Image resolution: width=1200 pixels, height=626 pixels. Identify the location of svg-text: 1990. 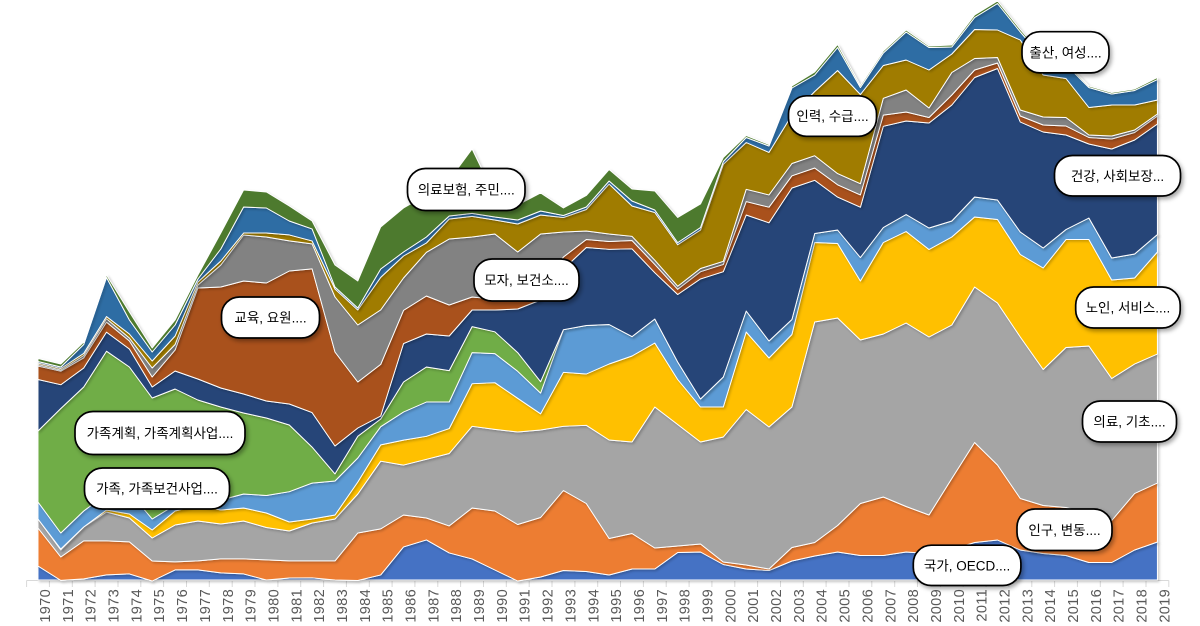
(503, 606).